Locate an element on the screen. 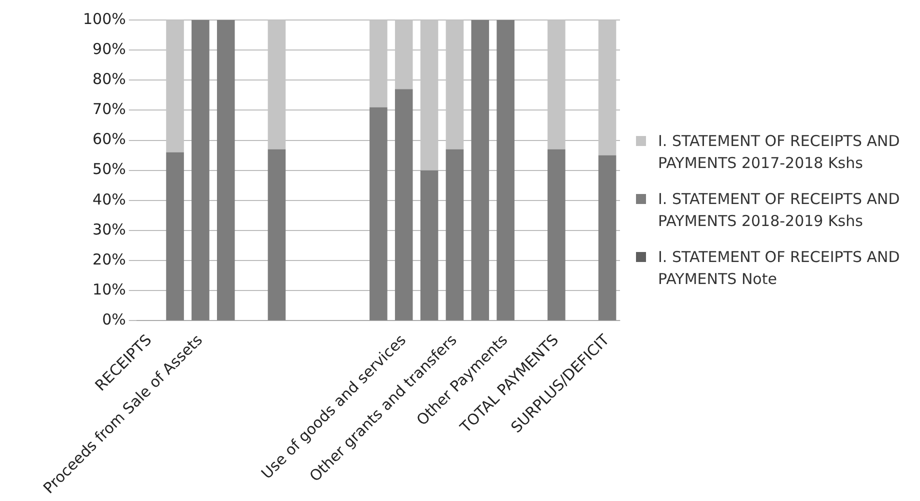 Image resolution: width=920 pixels, height=501 pixels. y-tick-label: 40% is located at coordinates (109, 199).